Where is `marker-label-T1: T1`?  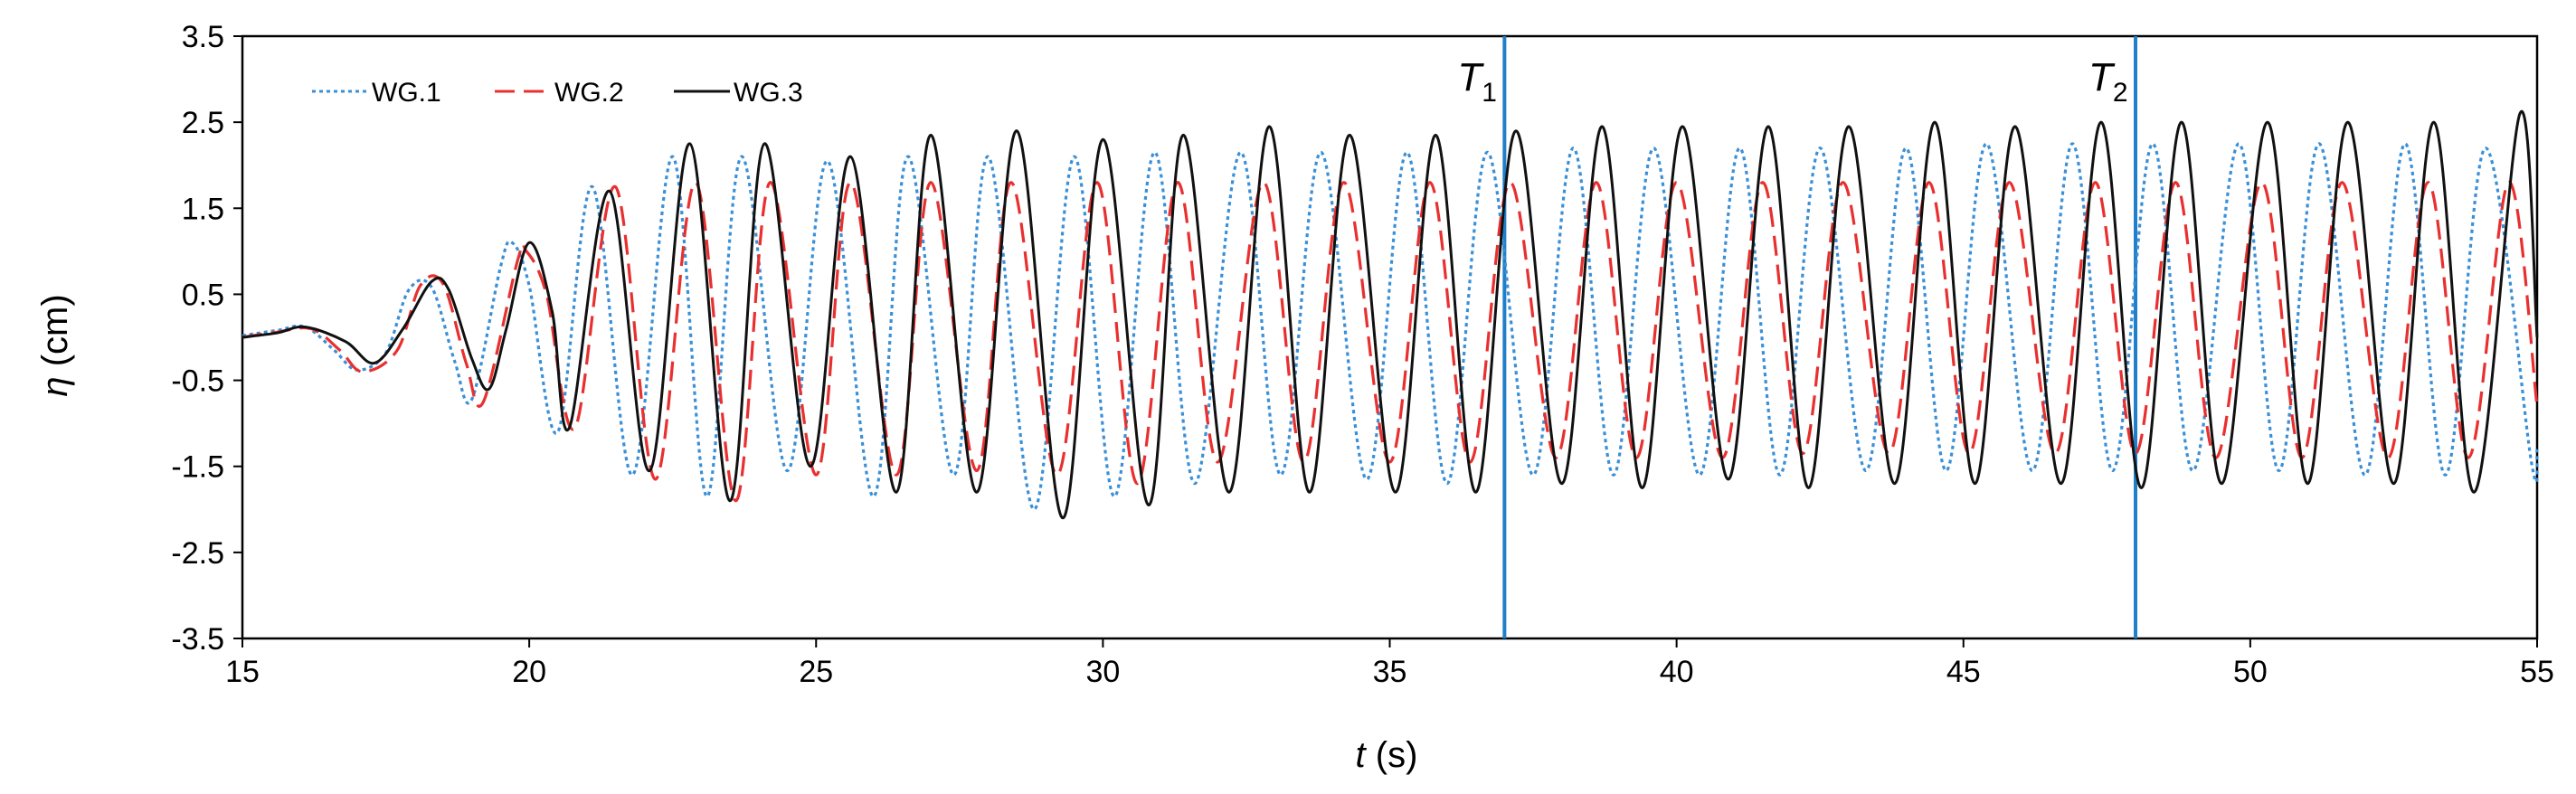
marker-label-T1: T1 is located at coordinates (1477, 81).